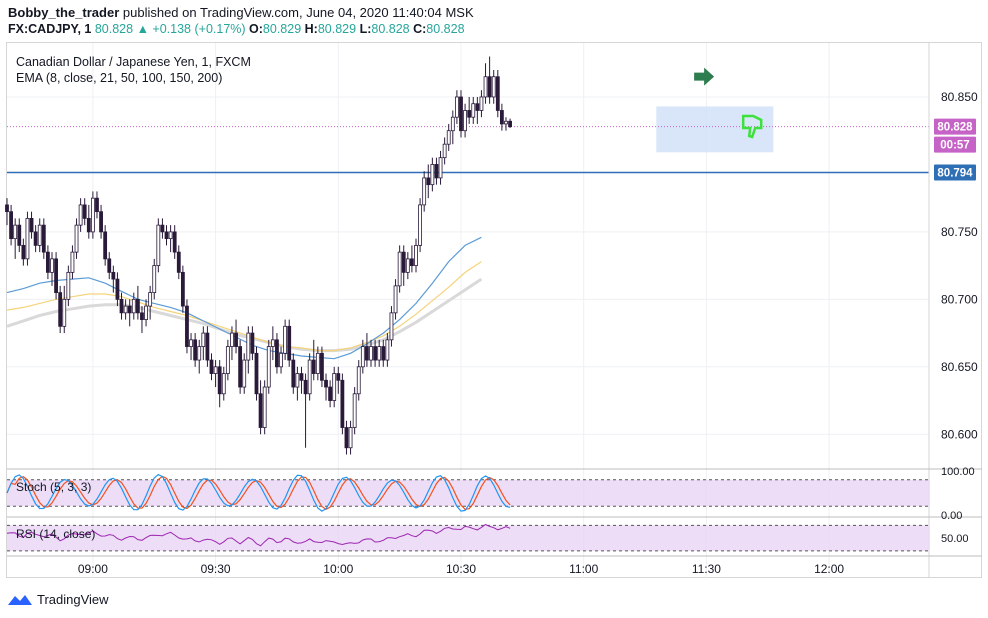  I want to click on close-label: C:, so click(420, 29).